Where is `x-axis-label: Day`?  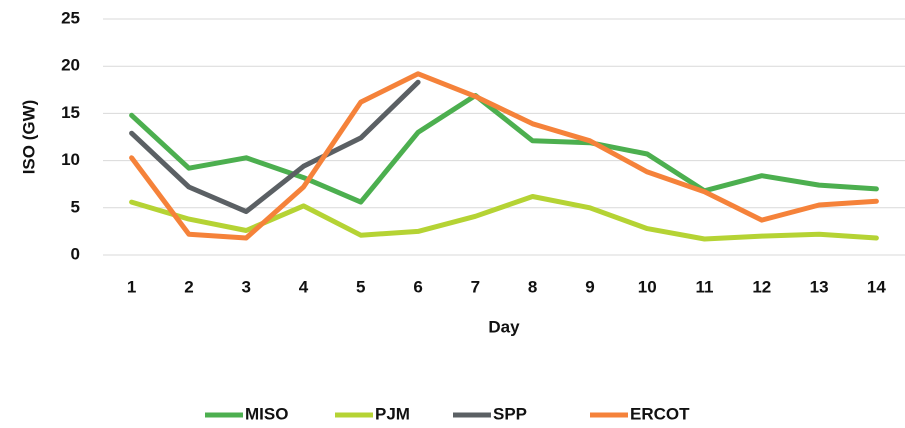
x-axis-label: Day is located at coordinates (504, 326).